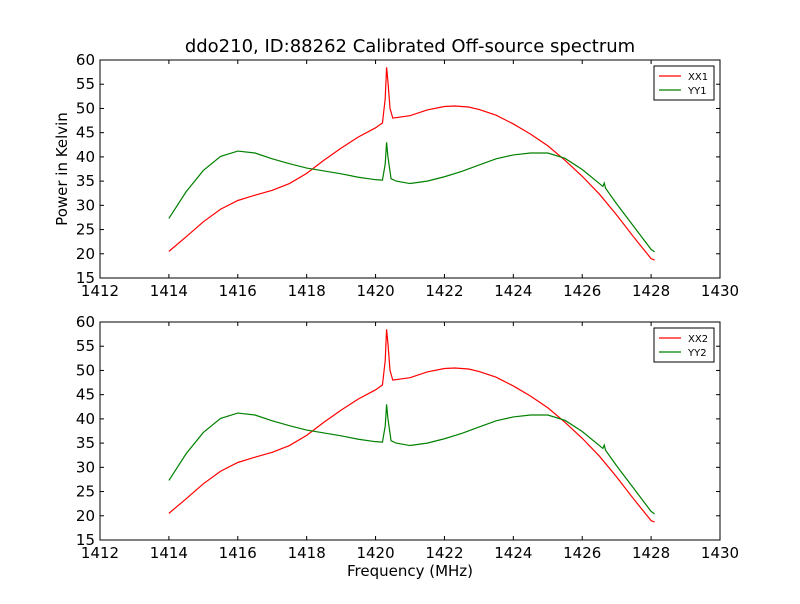 The width and height of the screenshot is (800, 604). What do you see at coordinates (698, 339) in the screenshot?
I see `legend-label-xx2: XX2` at bounding box center [698, 339].